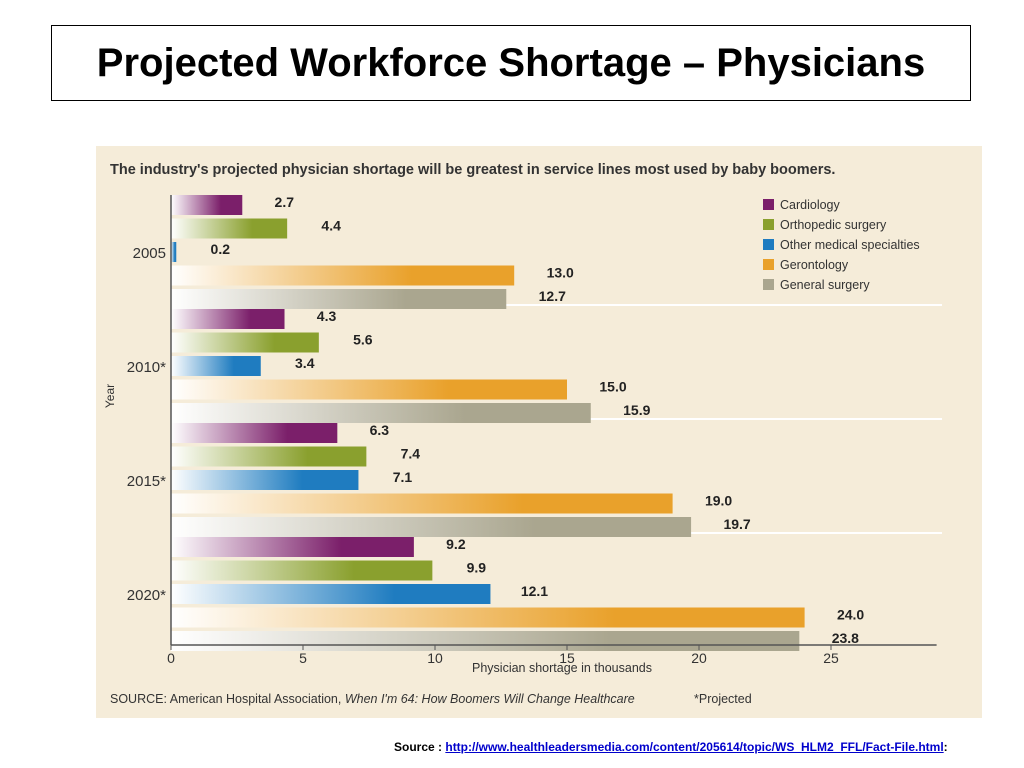  What do you see at coordinates (562, 668) in the screenshot?
I see `x-axis-label: Physician shortage in thousands` at bounding box center [562, 668].